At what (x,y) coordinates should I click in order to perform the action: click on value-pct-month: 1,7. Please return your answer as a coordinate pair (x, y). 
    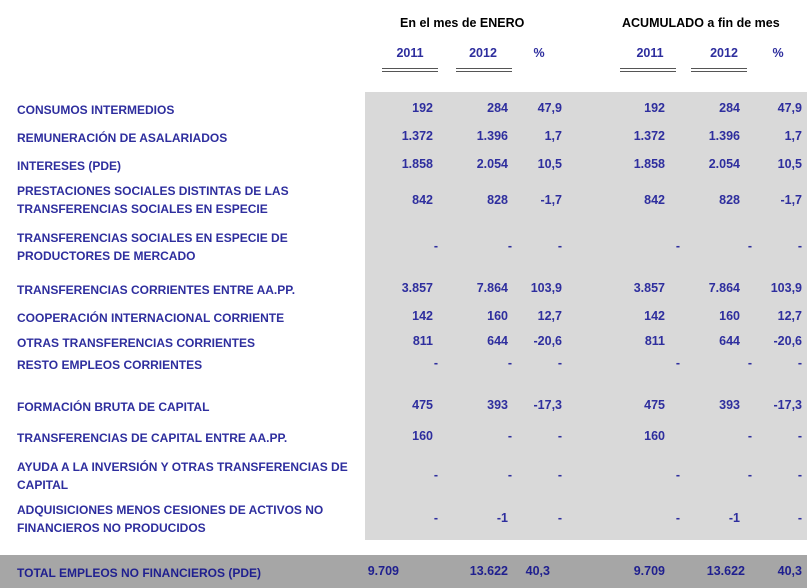
    Looking at the image, I should click on (553, 136).